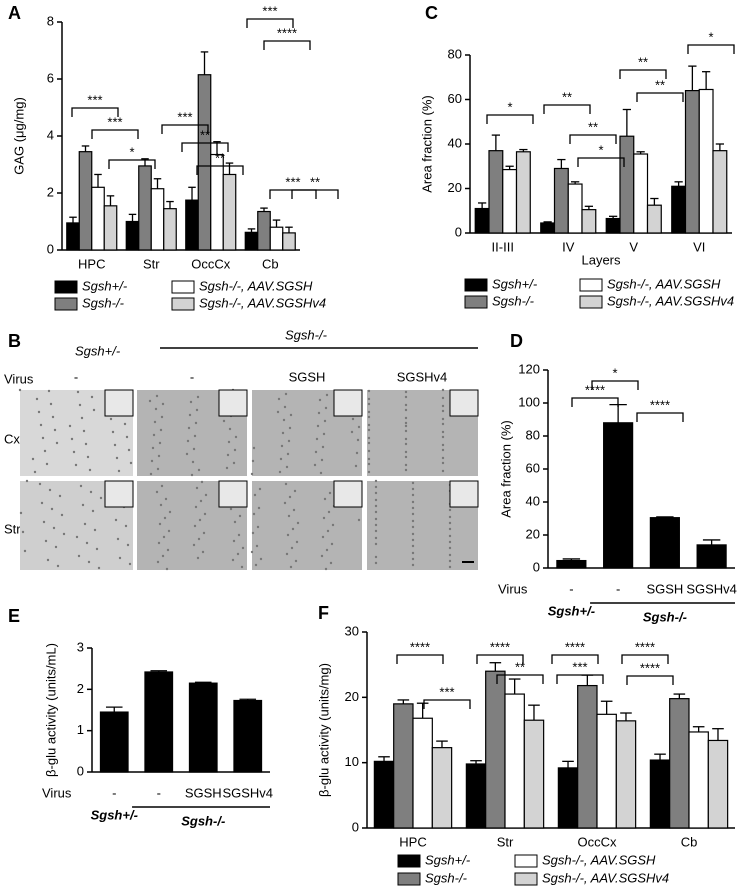  Describe the element at coordinates (105, 285) in the screenshot. I see `legend-label: Sgsh+/-` at that location.